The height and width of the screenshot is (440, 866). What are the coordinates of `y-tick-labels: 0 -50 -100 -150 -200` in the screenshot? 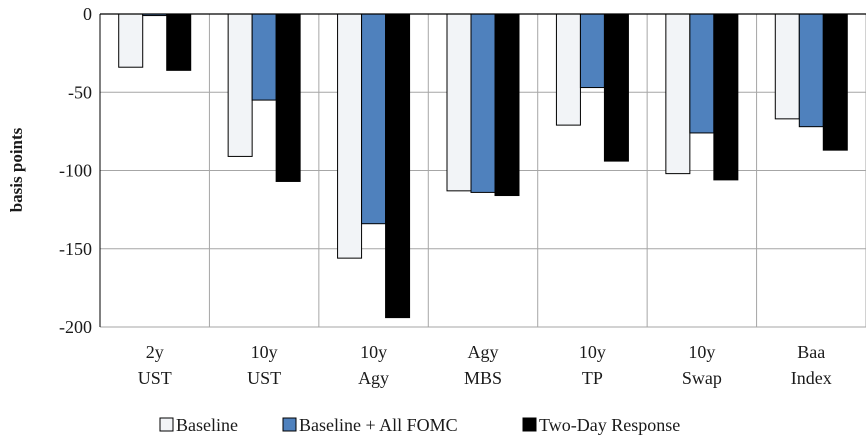 It's located at (75, 170).